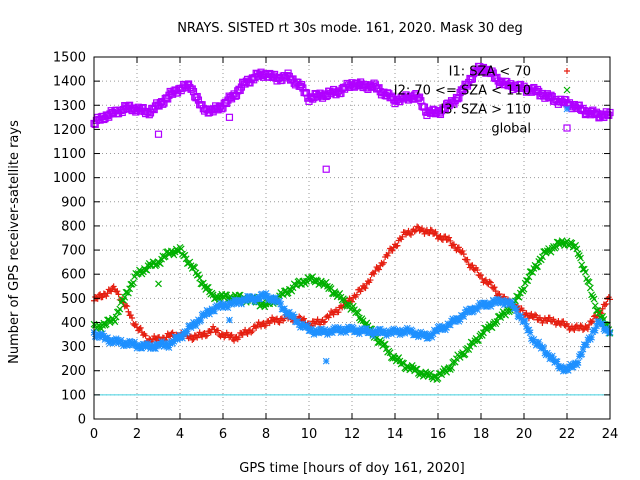 The height and width of the screenshot is (480, 640). I want to click on x-tick-label: 10, so click(309, 434).